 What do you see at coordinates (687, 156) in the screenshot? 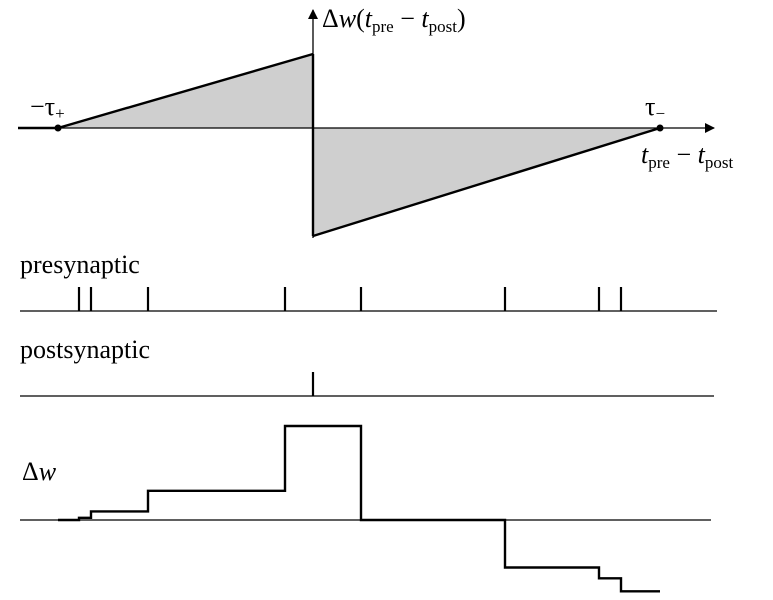
I see `x-axis-label: tpre − tpost` at bounding box center [687, 156].